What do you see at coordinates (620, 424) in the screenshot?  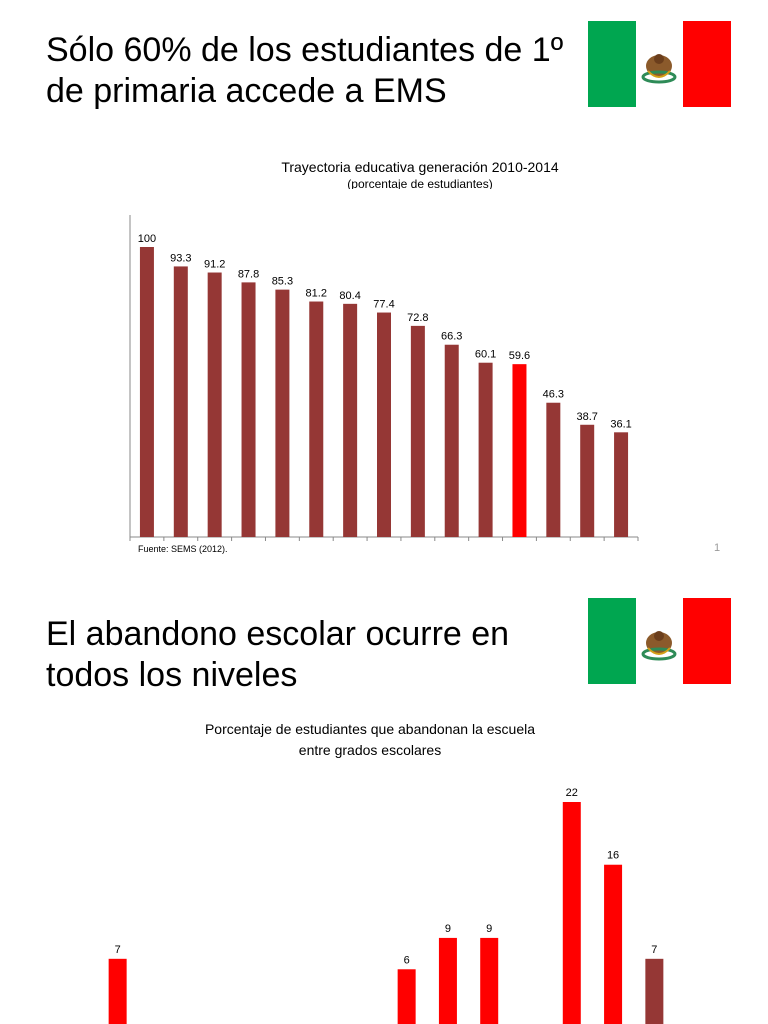 I see `data-label-14: 36.1` at bounding box center [620, 424].